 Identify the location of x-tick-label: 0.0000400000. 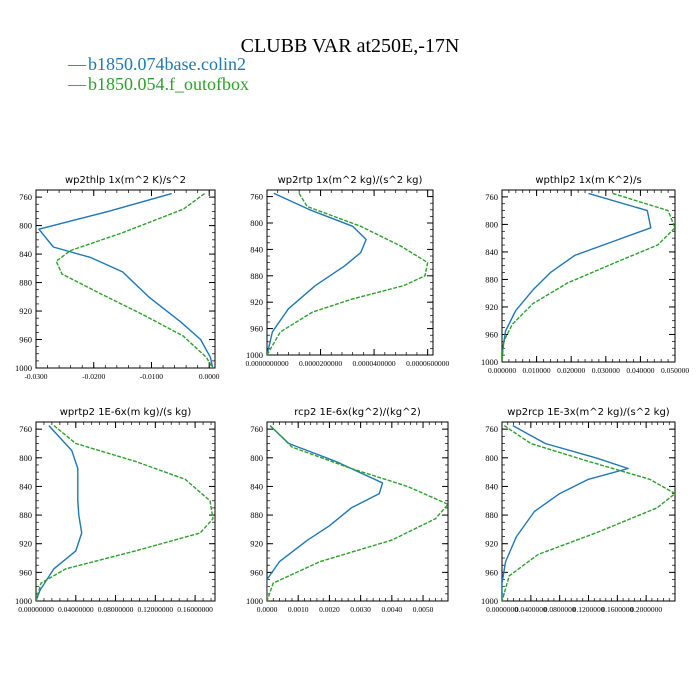
(374, 363).